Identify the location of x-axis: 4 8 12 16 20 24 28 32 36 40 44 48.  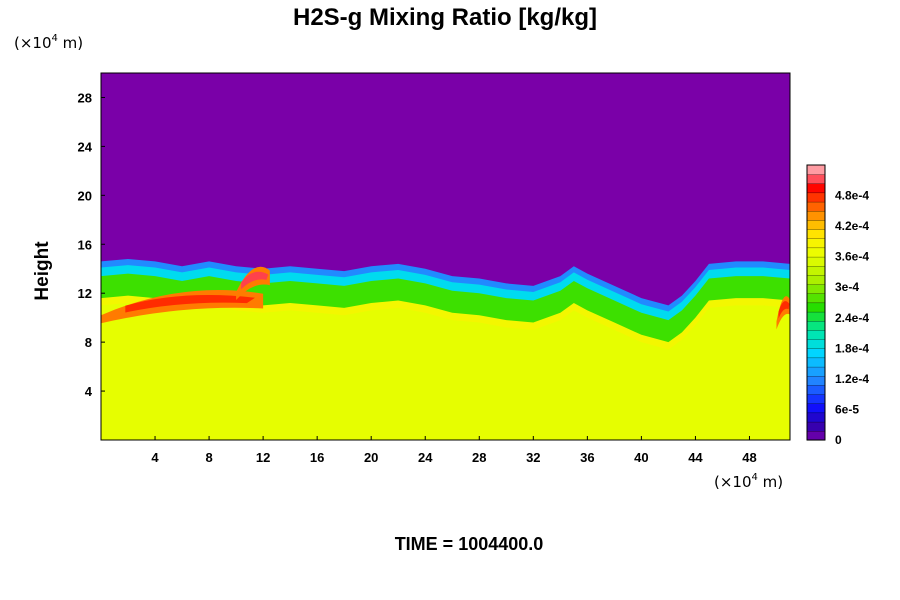
(454, 450).